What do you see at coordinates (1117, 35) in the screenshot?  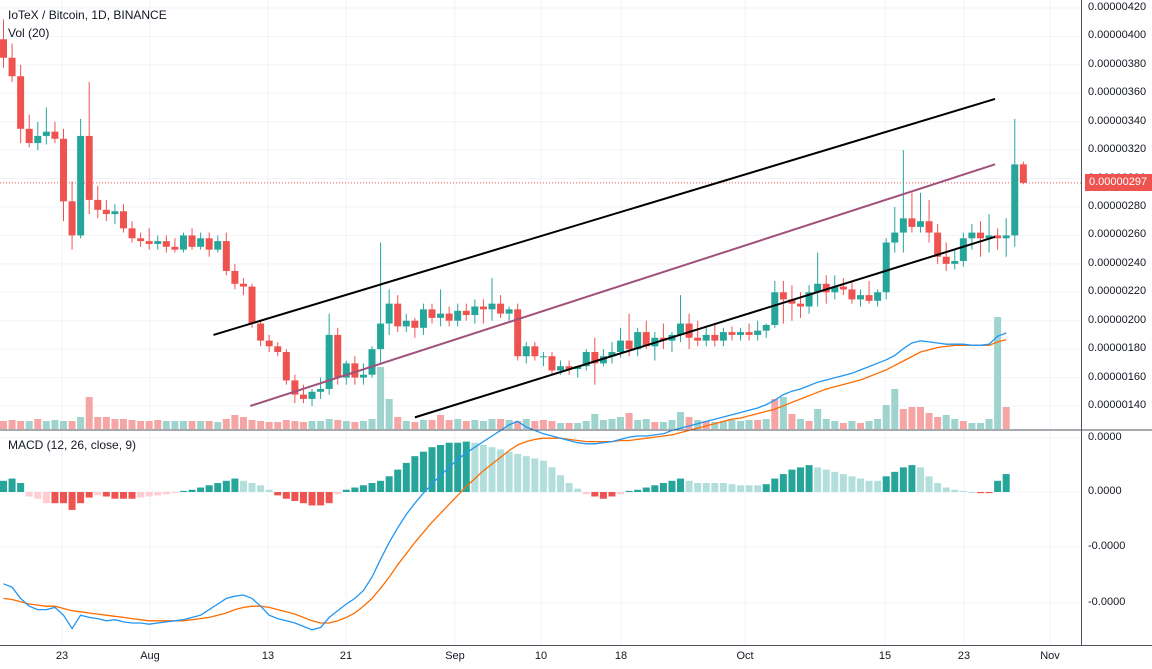 I see `price-tick-label: 0.00000400` at bounding box center [1117, 35].